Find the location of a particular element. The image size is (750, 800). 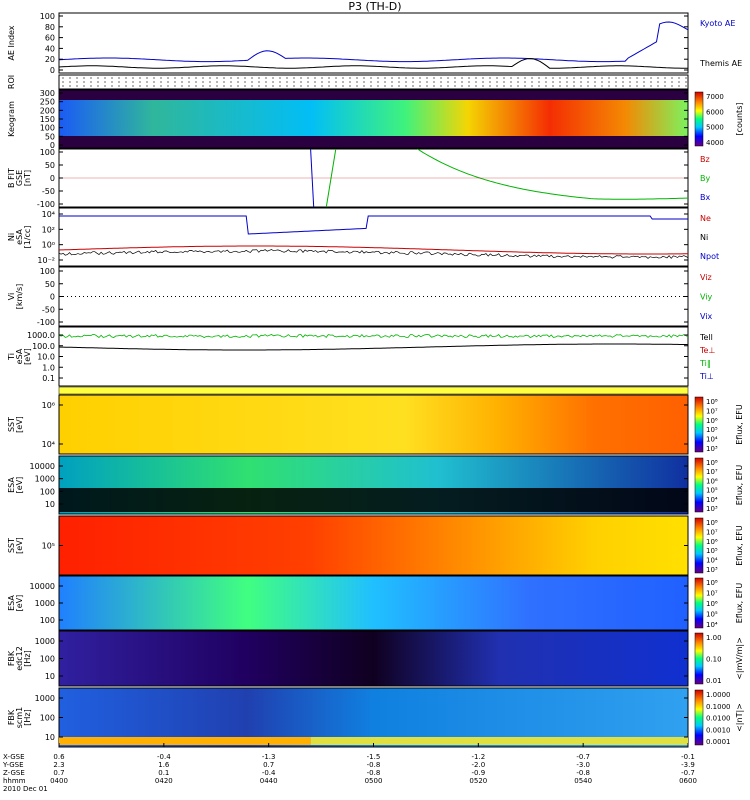

y-tick-label: 10² is located at coordinates (48, 229).